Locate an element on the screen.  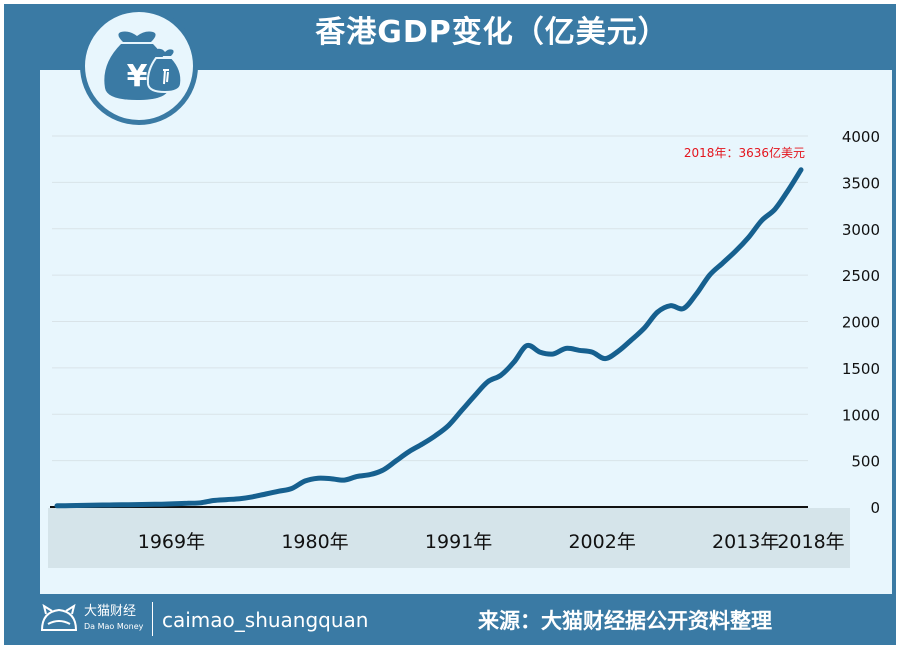
x-axis-band is located at coordinates (449, 538).